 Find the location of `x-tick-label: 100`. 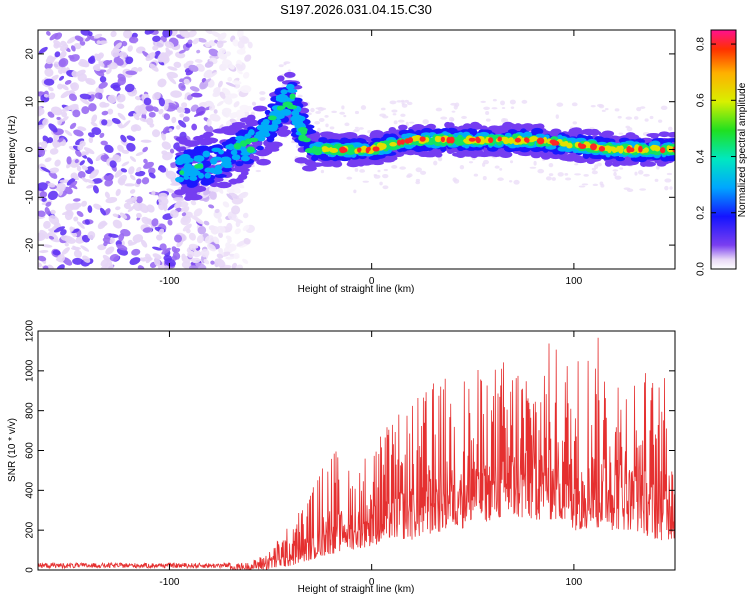

x-tick-label: 100 is located at coordinates (574, 281).